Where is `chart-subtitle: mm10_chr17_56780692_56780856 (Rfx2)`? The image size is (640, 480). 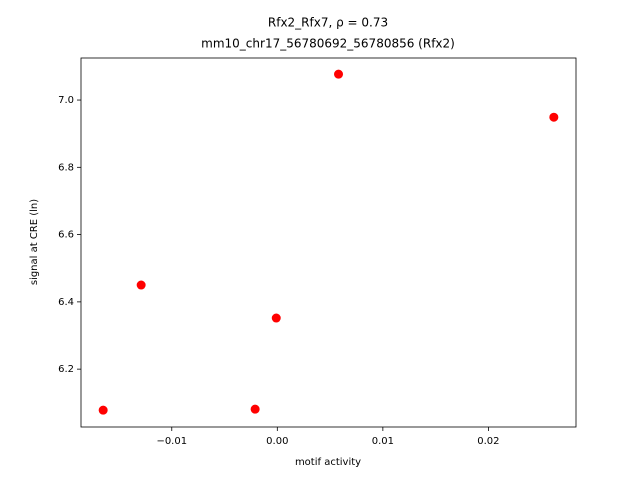
chart-subtitle: mm10_chr17_56780692_56780856 (Rfx2) is located at coordinates (328, 44).